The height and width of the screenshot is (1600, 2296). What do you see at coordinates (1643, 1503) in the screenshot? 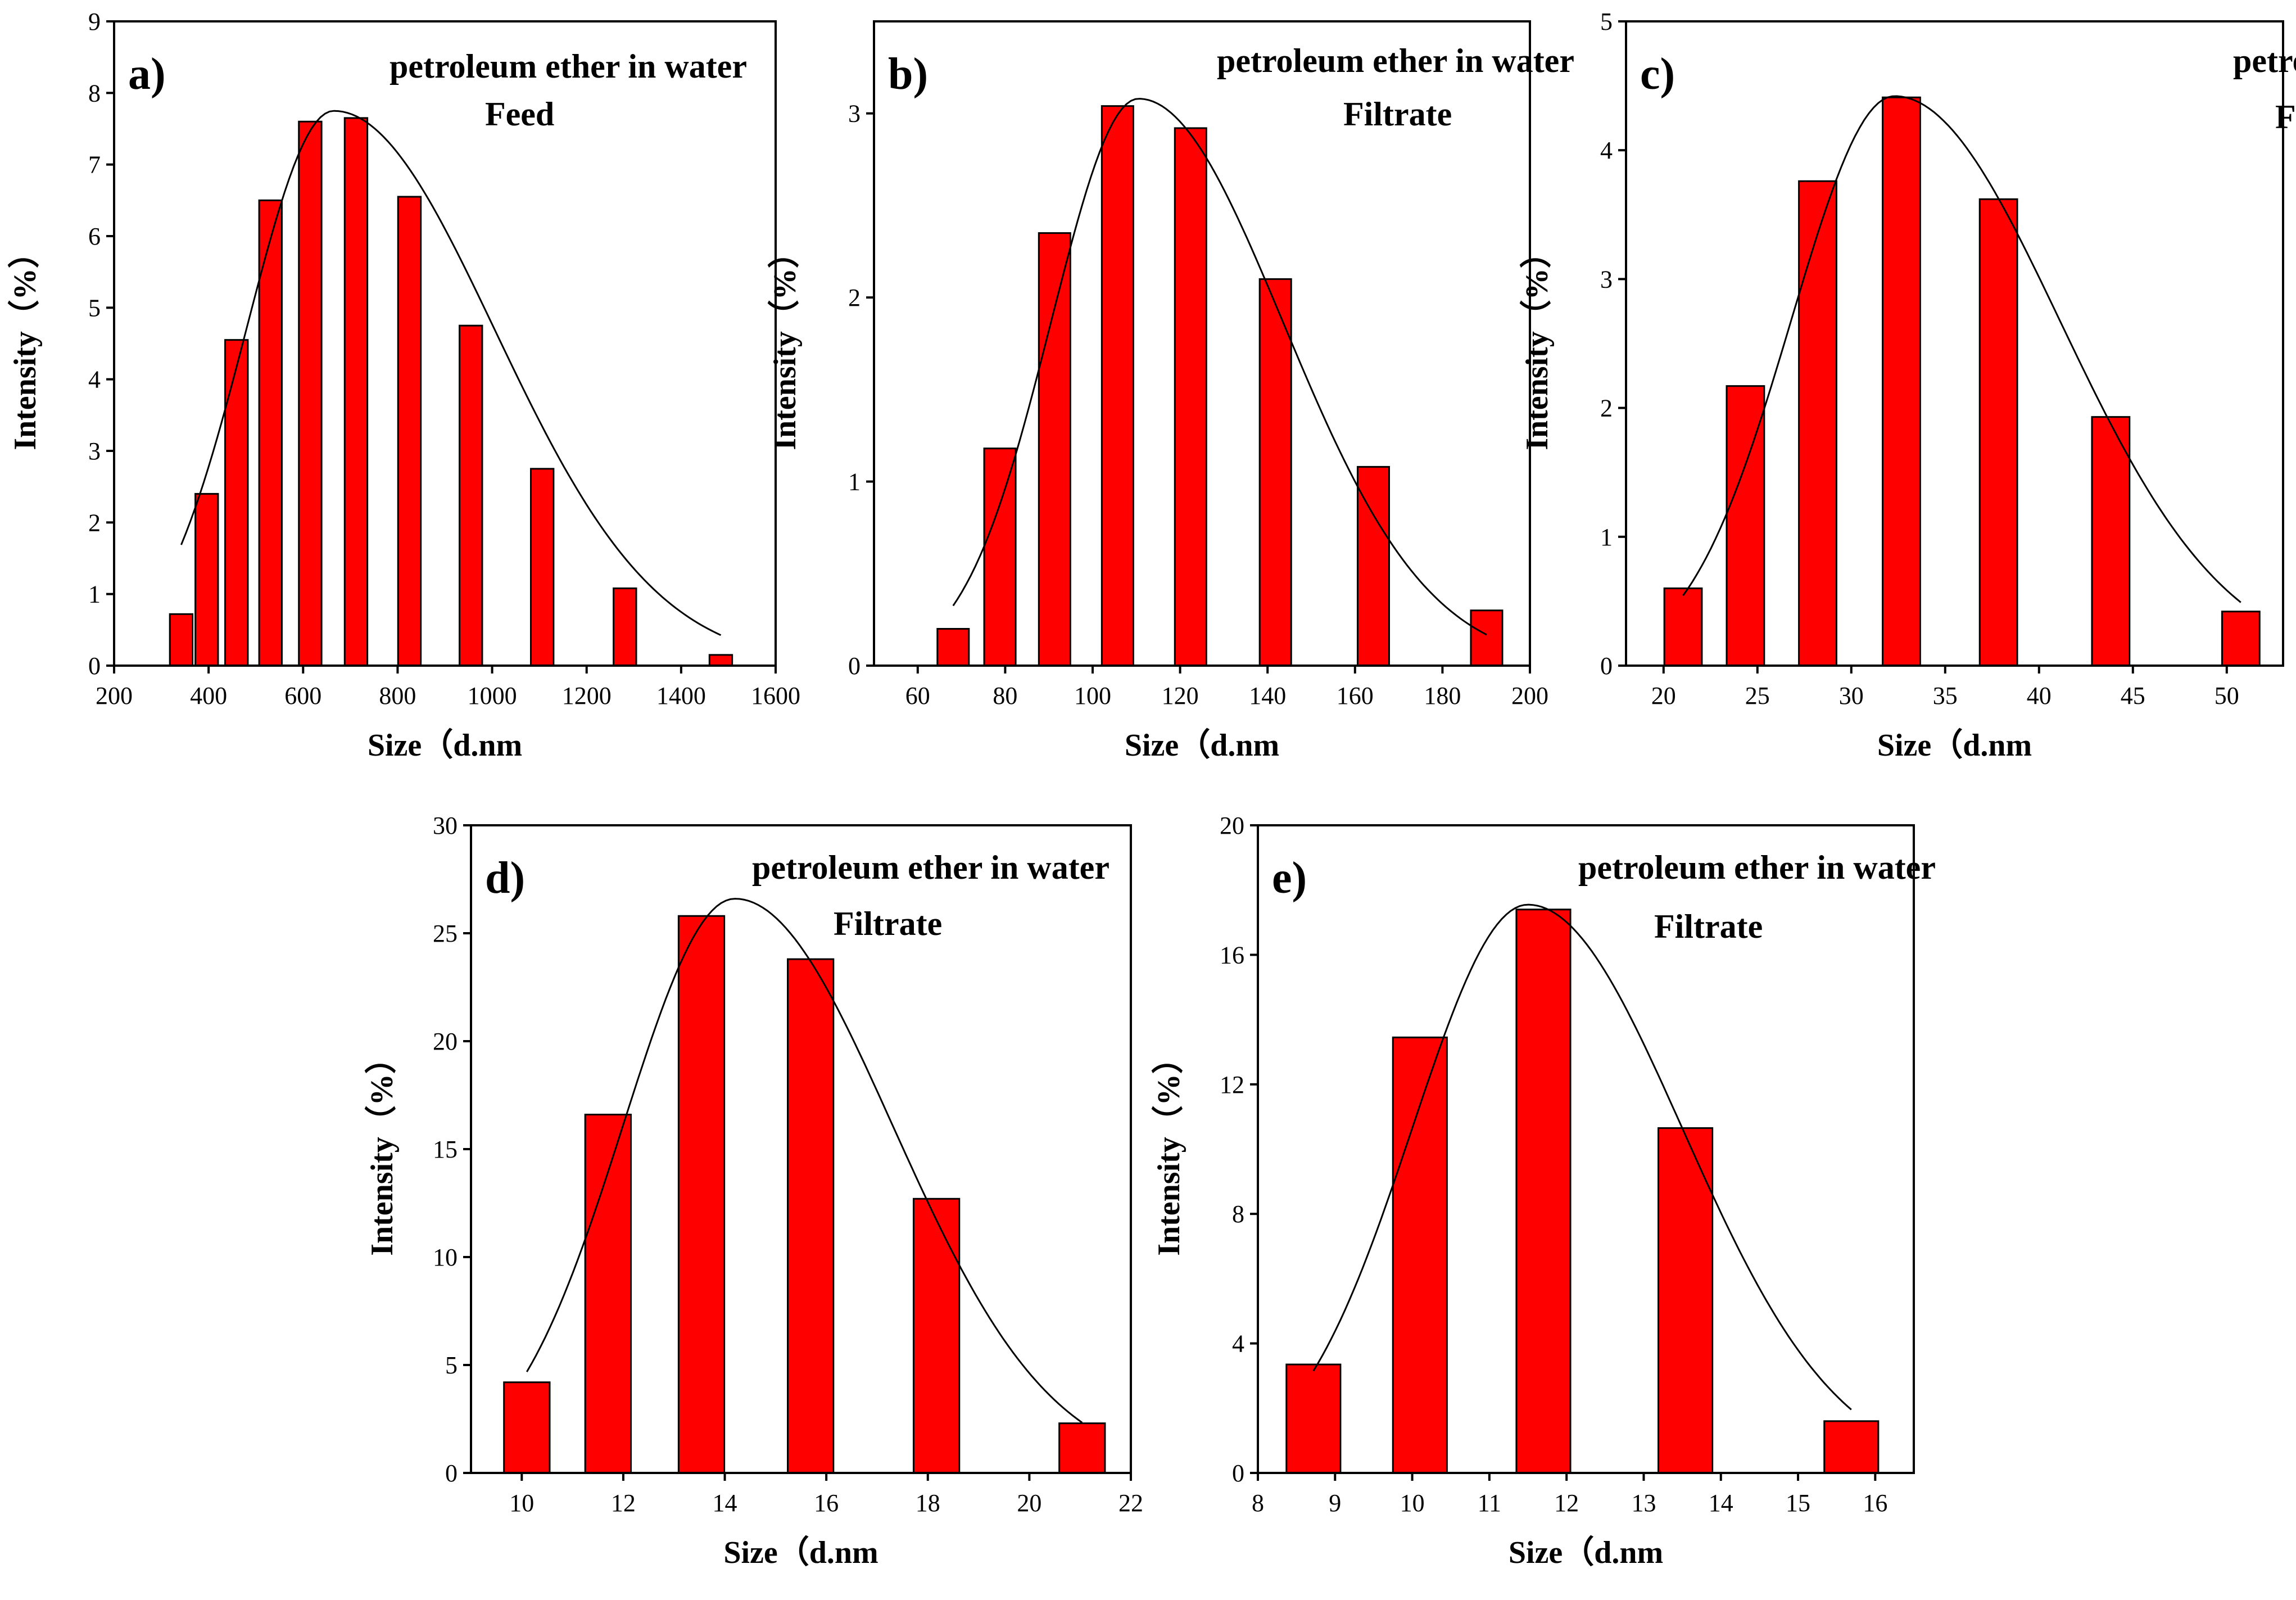
I see `x-tick-label: 13` at bounding box center [1643, 1503].